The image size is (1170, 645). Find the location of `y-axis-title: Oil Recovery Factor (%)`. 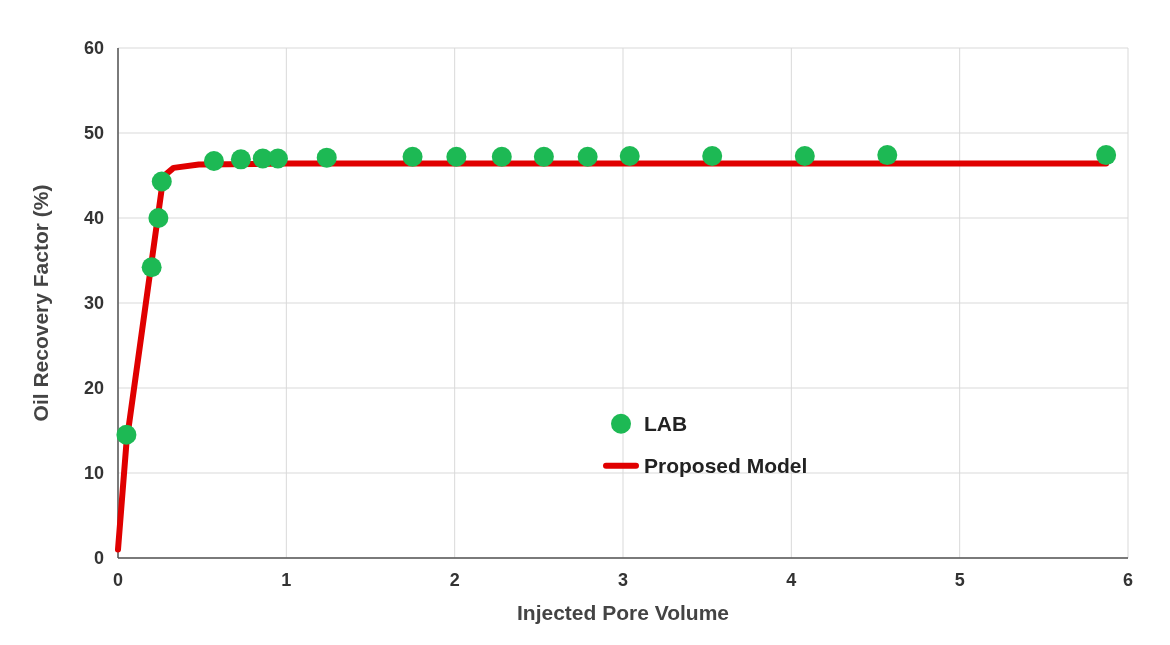

y-axis-title: Oil Recovery Factor (%) is located at coordinates (40, 303).